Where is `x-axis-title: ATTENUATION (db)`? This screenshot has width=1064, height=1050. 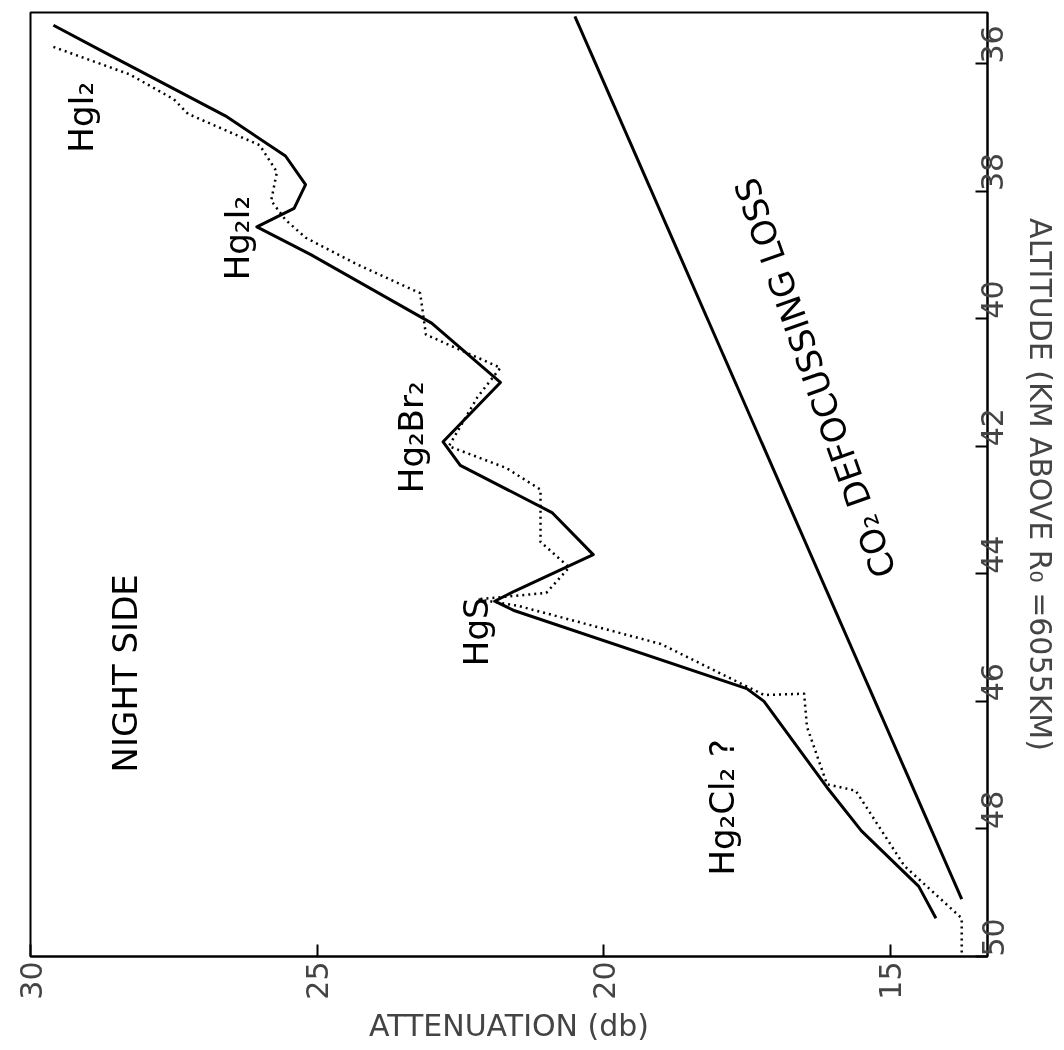 x-axis-title: ATTENUATION (db) is located at coordinates (509, 1025).